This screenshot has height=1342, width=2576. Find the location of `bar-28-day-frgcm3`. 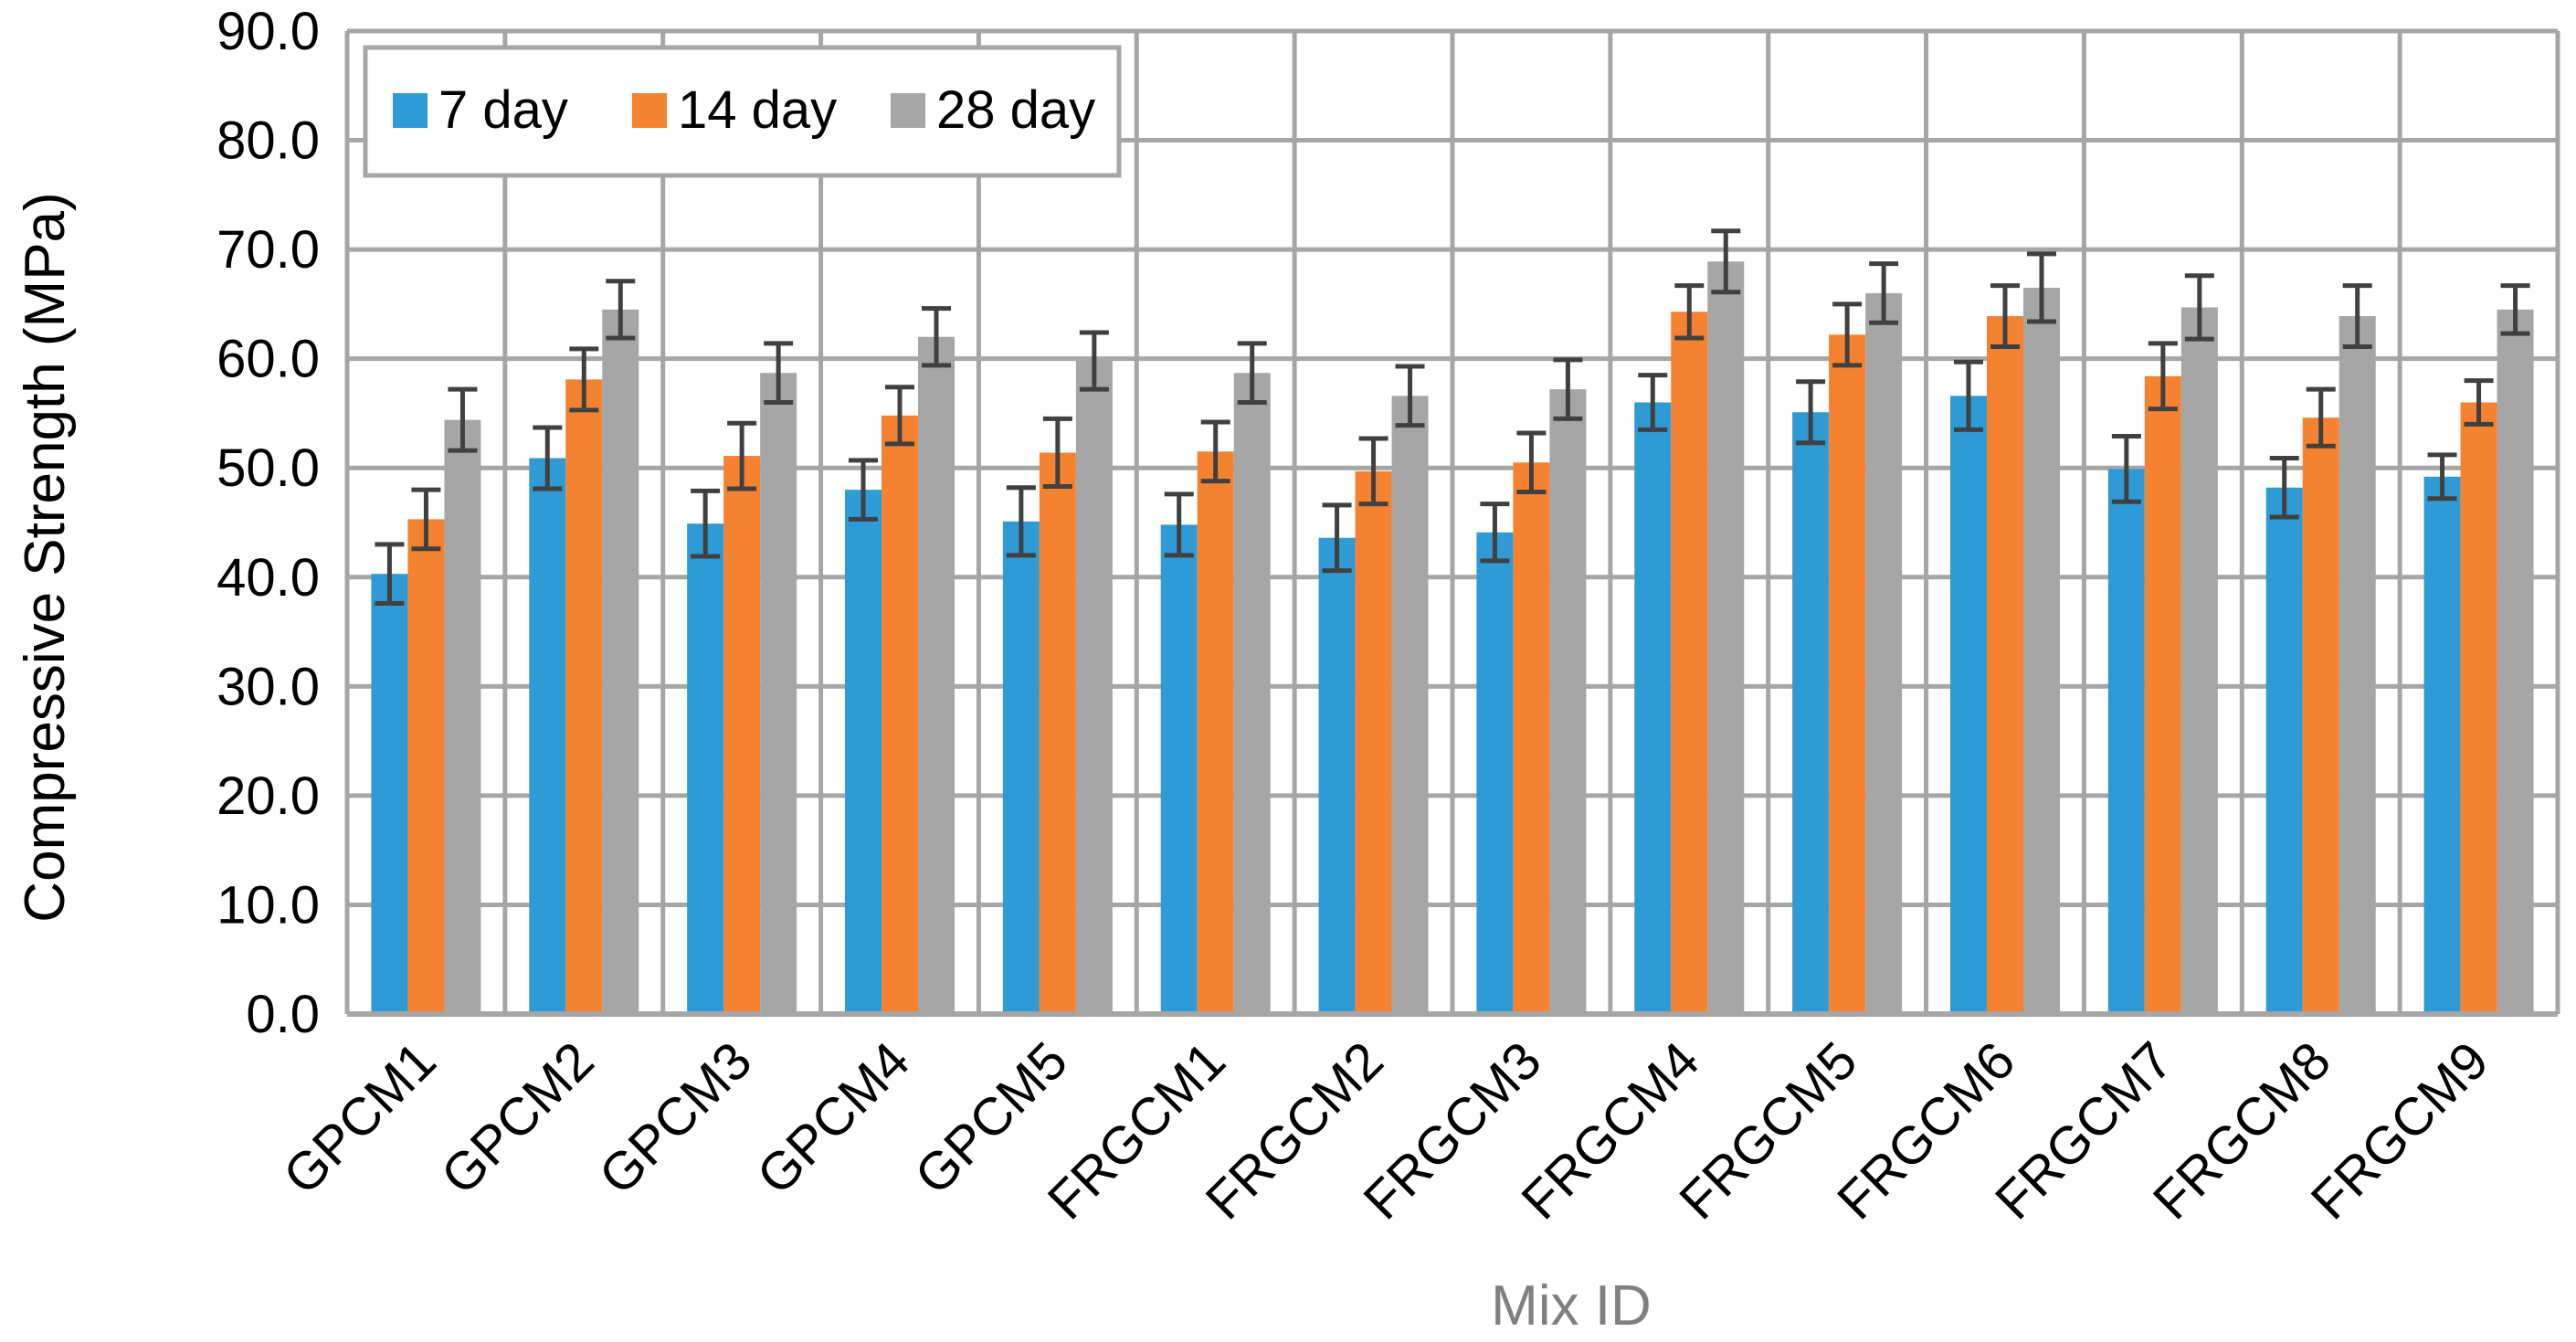

bar-28-day-frgcm3 is located at coordinates (1568, 701).